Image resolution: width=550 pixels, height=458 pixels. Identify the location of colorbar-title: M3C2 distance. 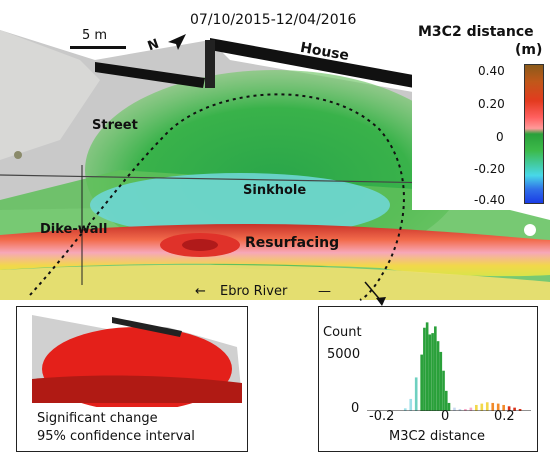
(476, 32).